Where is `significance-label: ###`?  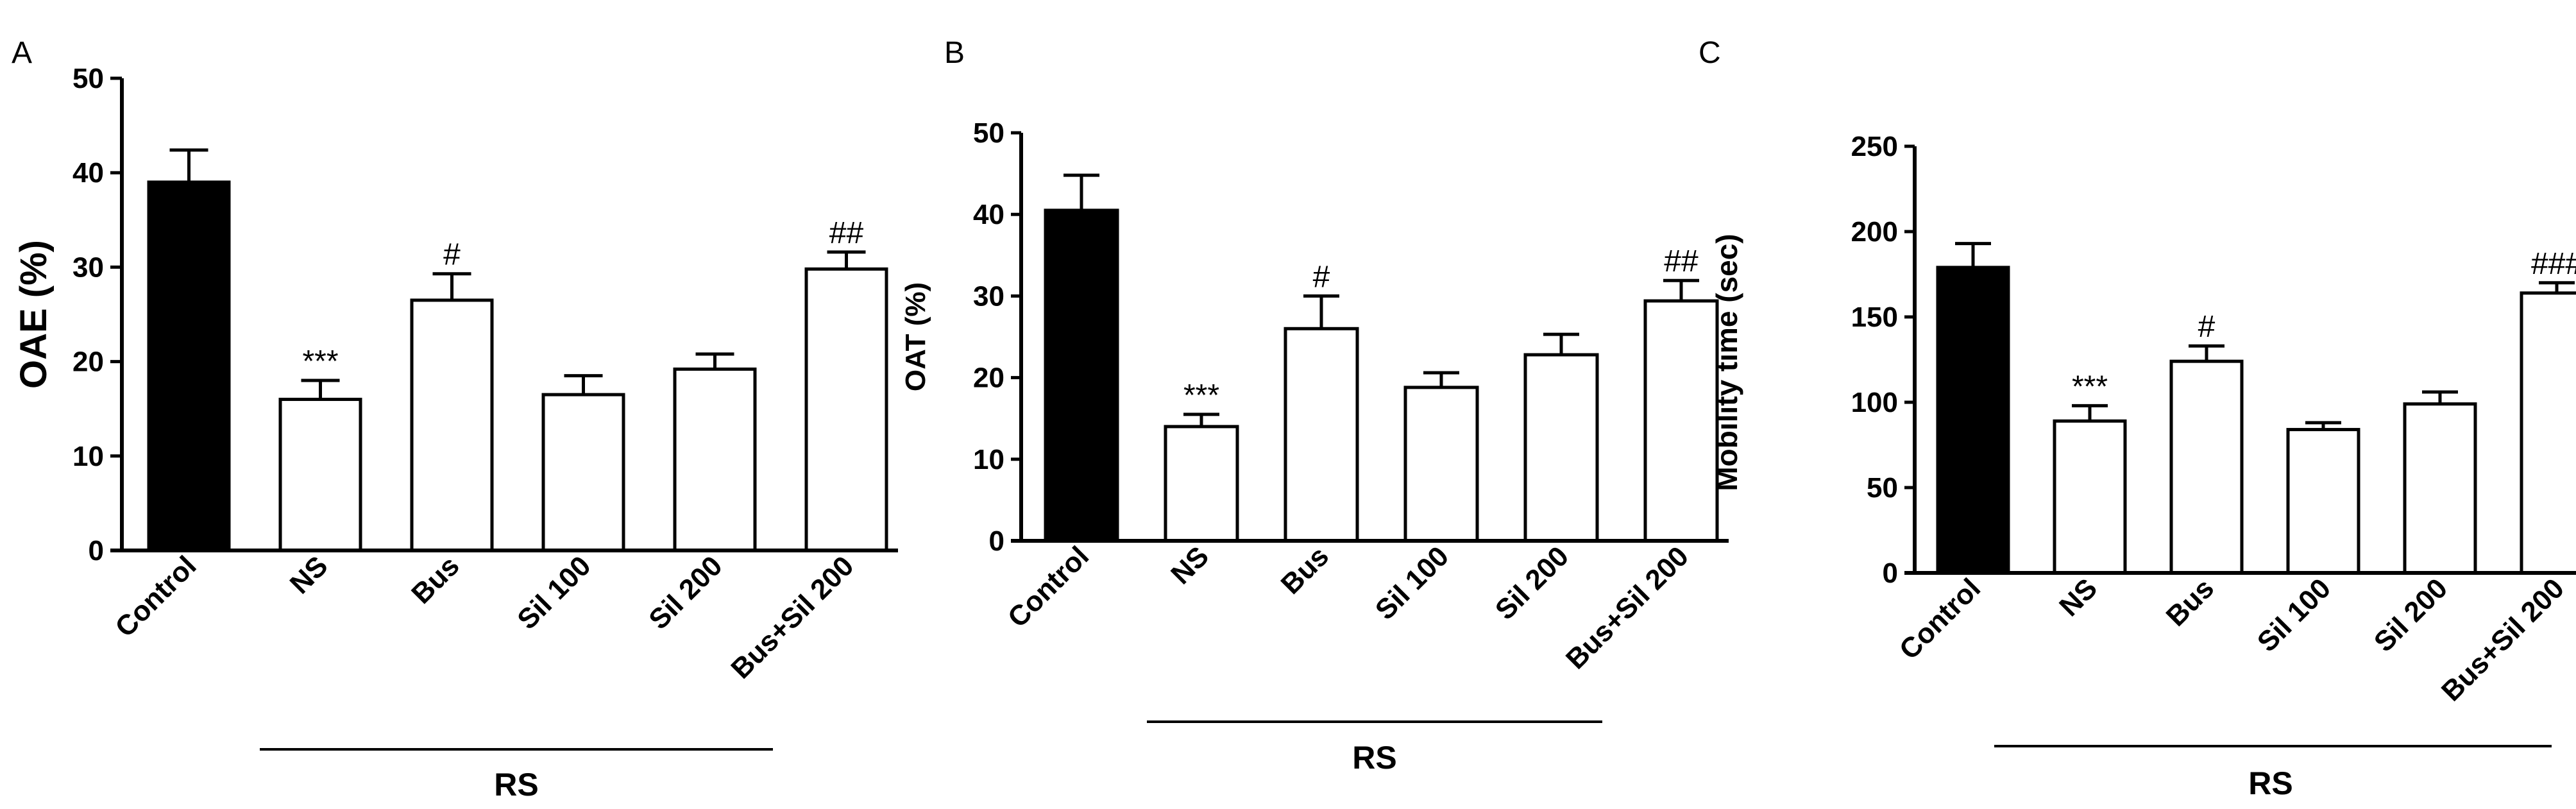 significance-label: ### is located at coordinates (2553, 264).